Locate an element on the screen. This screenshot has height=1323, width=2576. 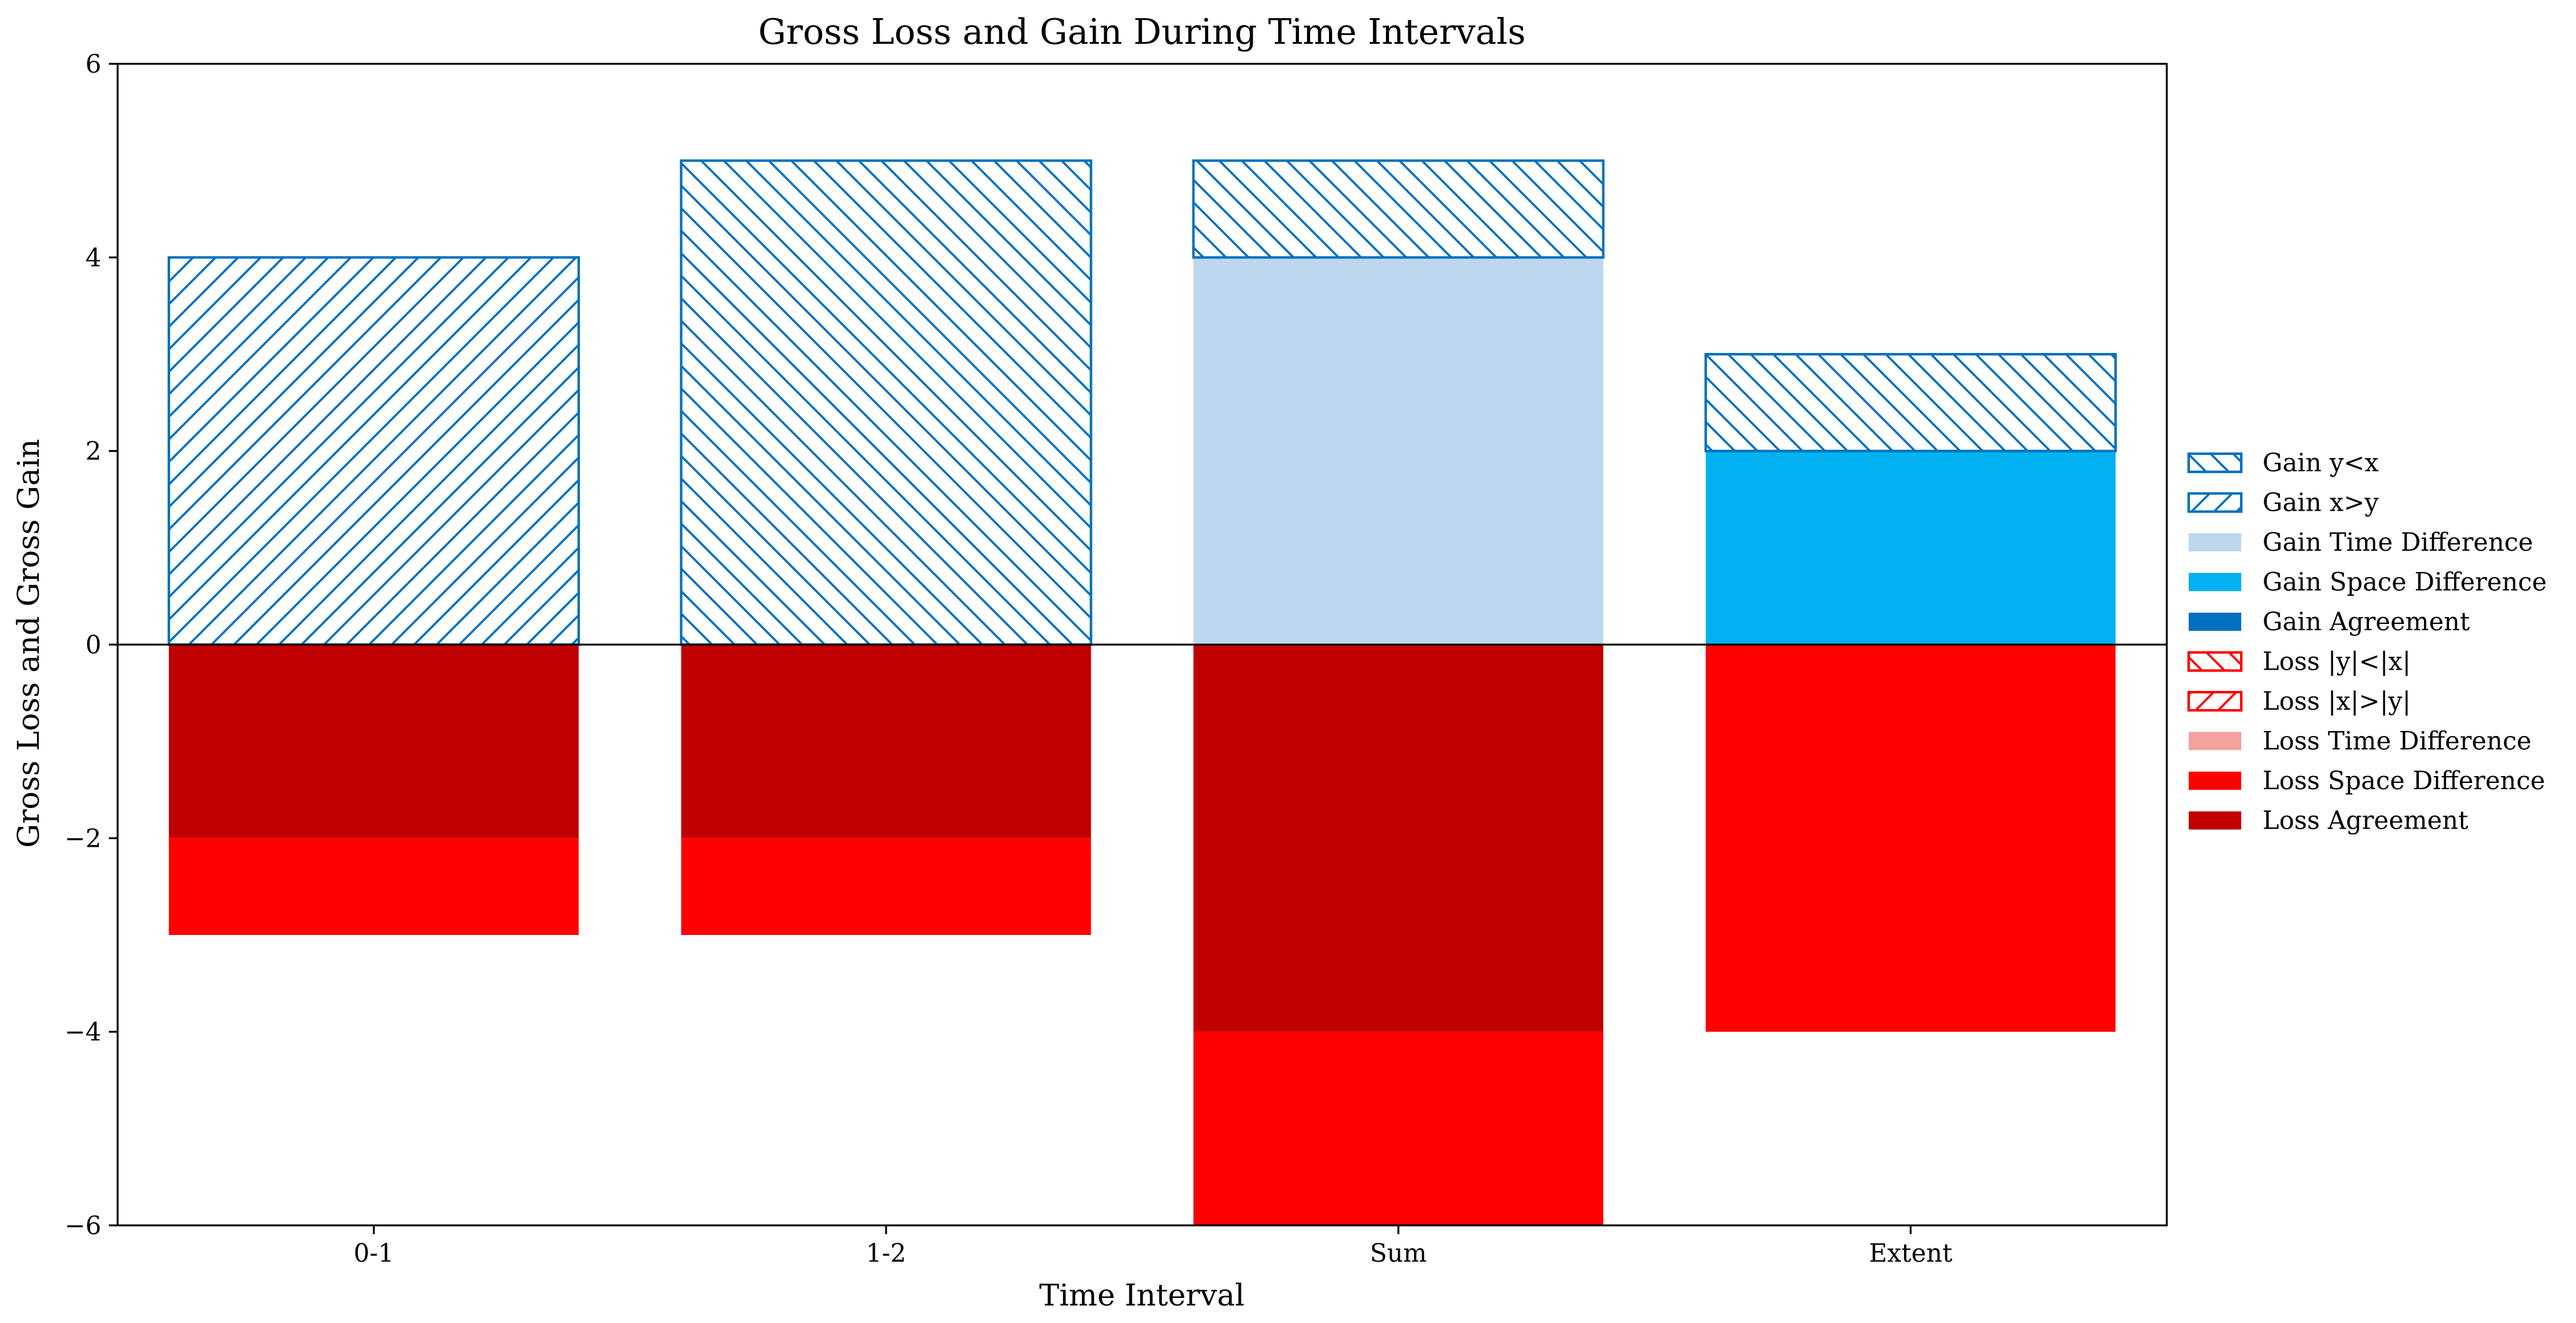
x-tick-label-sum: Sum is located at coordinates (1399, 1253).